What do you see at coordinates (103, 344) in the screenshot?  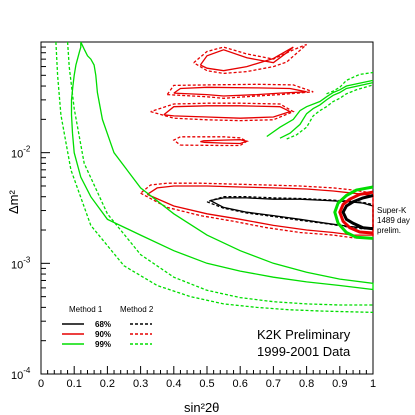 I see `legend-level-label: 99%` at bounding box center [103, 344].